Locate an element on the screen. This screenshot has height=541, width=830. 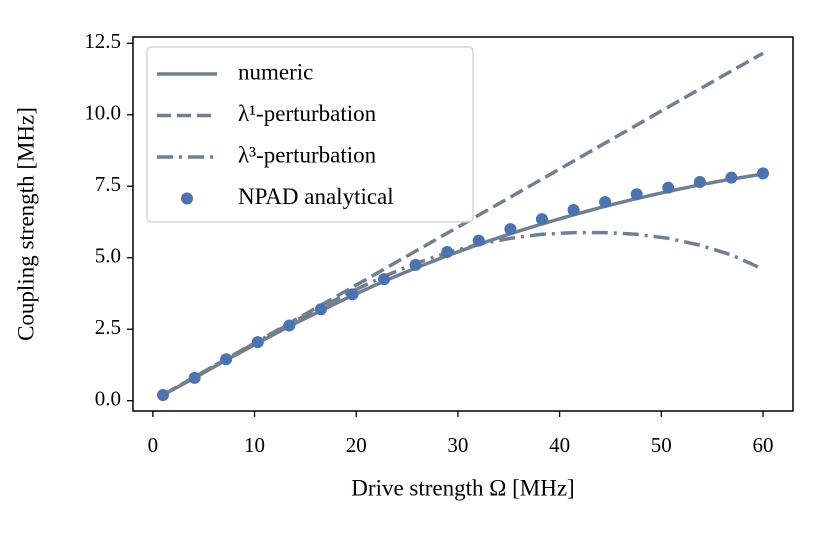
x-axis-label: Drive strength Ω [MHz] is located at coordinates (462, 487).